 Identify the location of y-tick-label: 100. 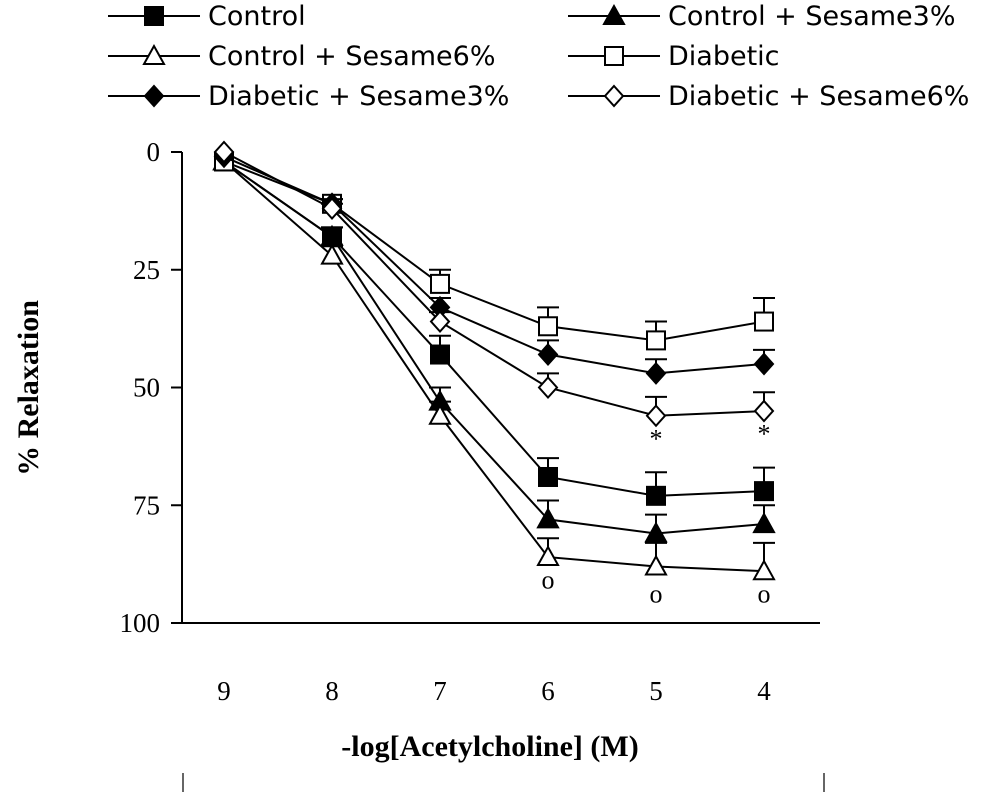
(140, 623).